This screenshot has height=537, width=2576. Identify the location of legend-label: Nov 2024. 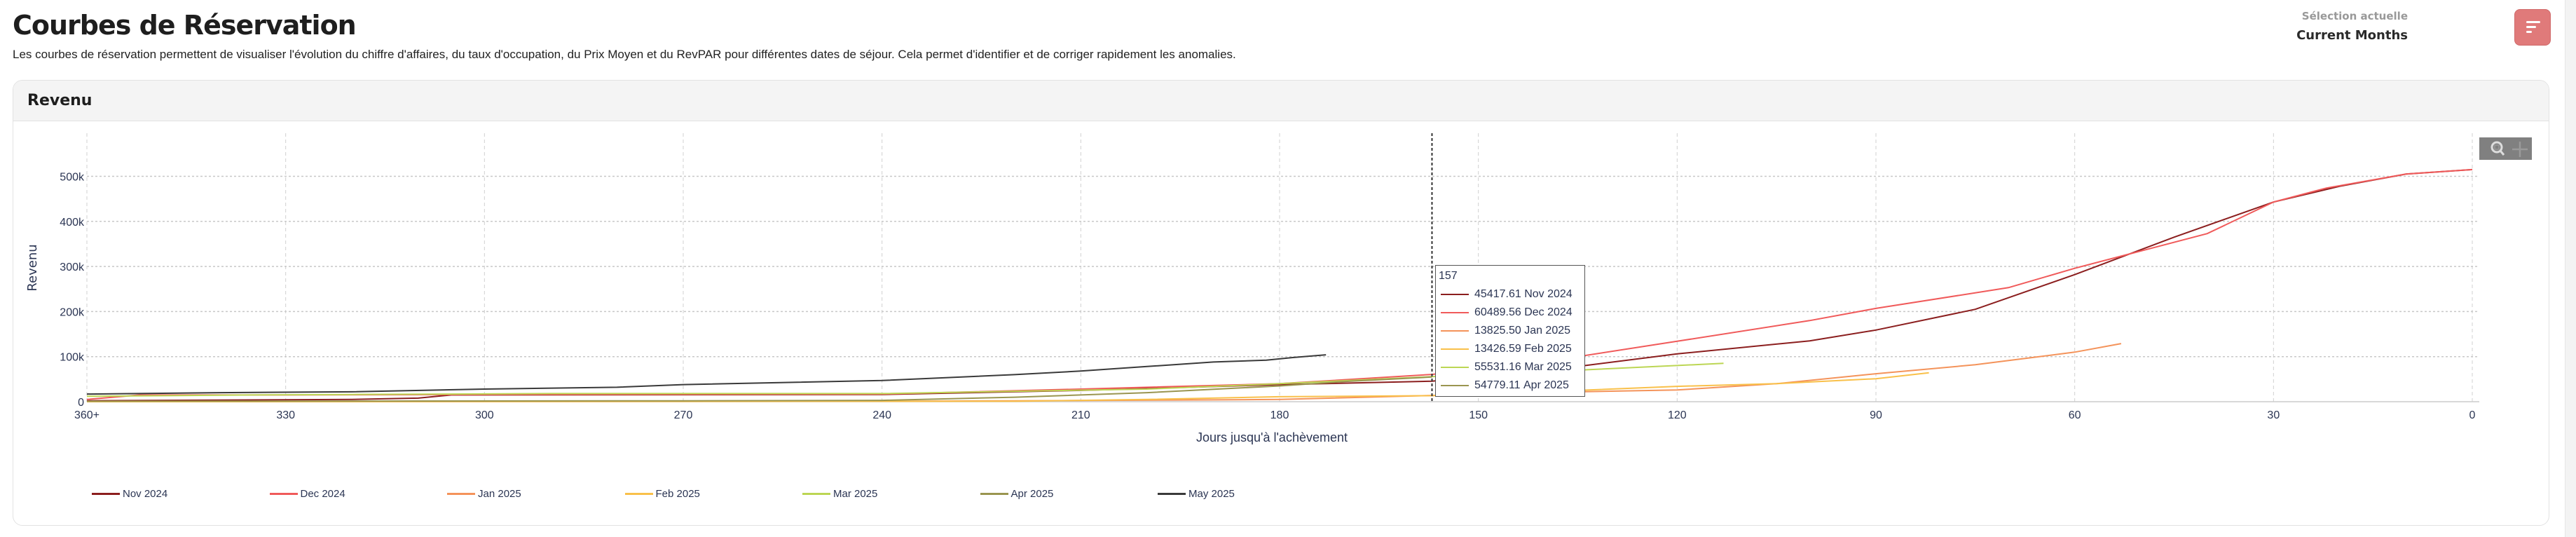
(146, 494).